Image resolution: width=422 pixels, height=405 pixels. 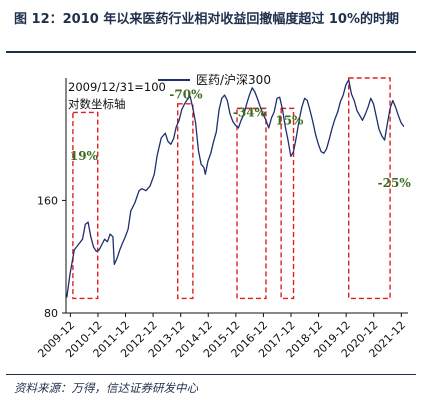 I want to click on y-tick-label: 80, so click(x=51, y=313).